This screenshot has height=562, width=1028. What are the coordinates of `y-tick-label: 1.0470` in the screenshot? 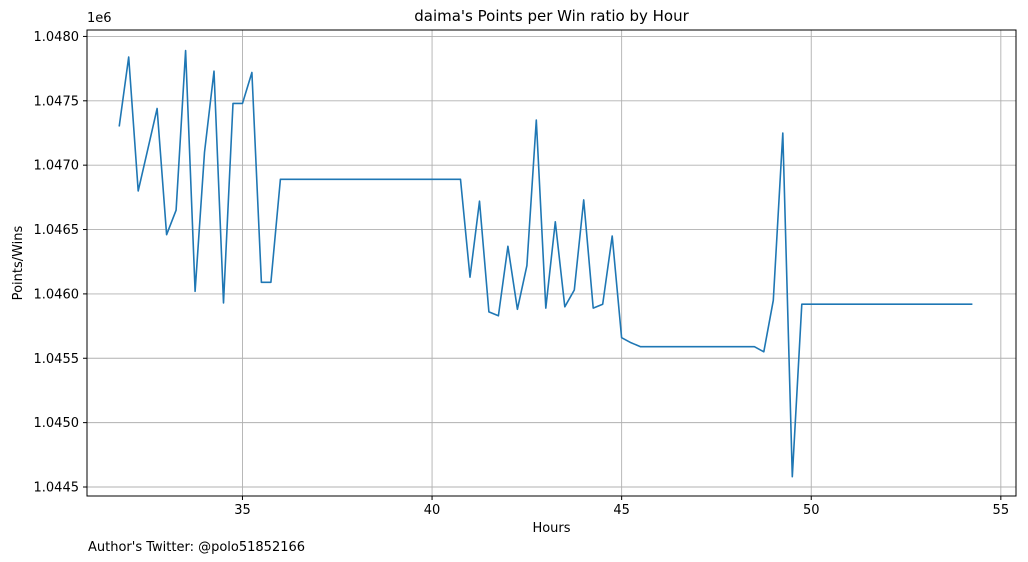 It's located at (57, 166).